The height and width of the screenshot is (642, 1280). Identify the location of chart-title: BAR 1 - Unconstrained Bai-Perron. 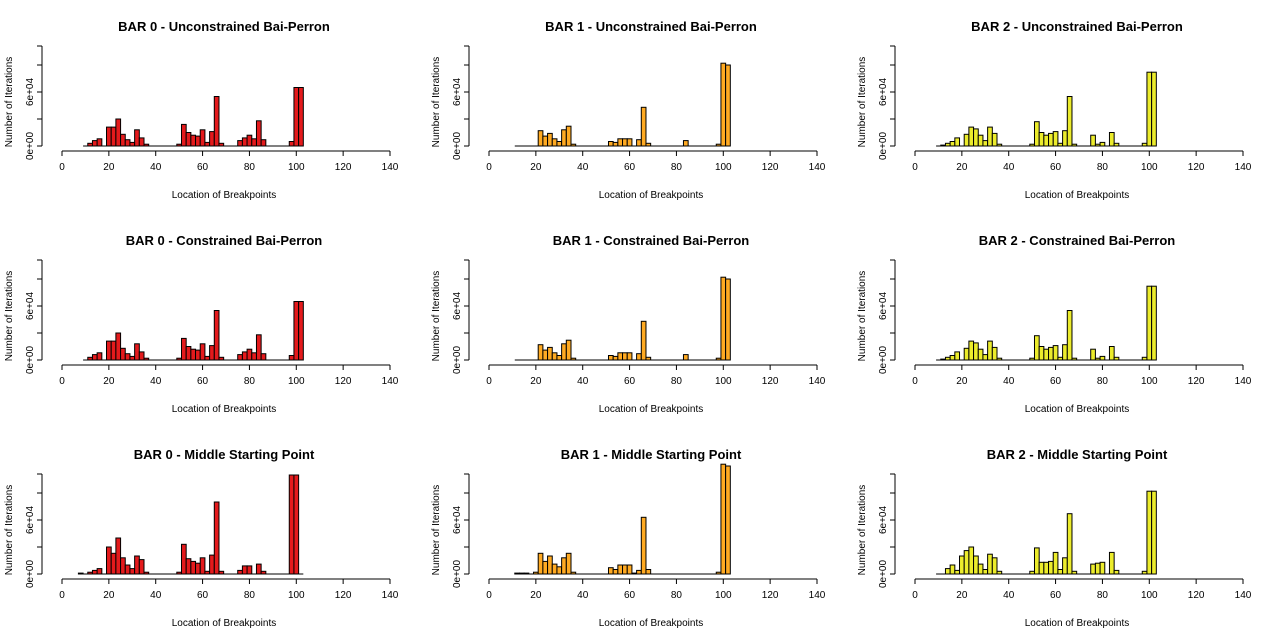
(651, 26).